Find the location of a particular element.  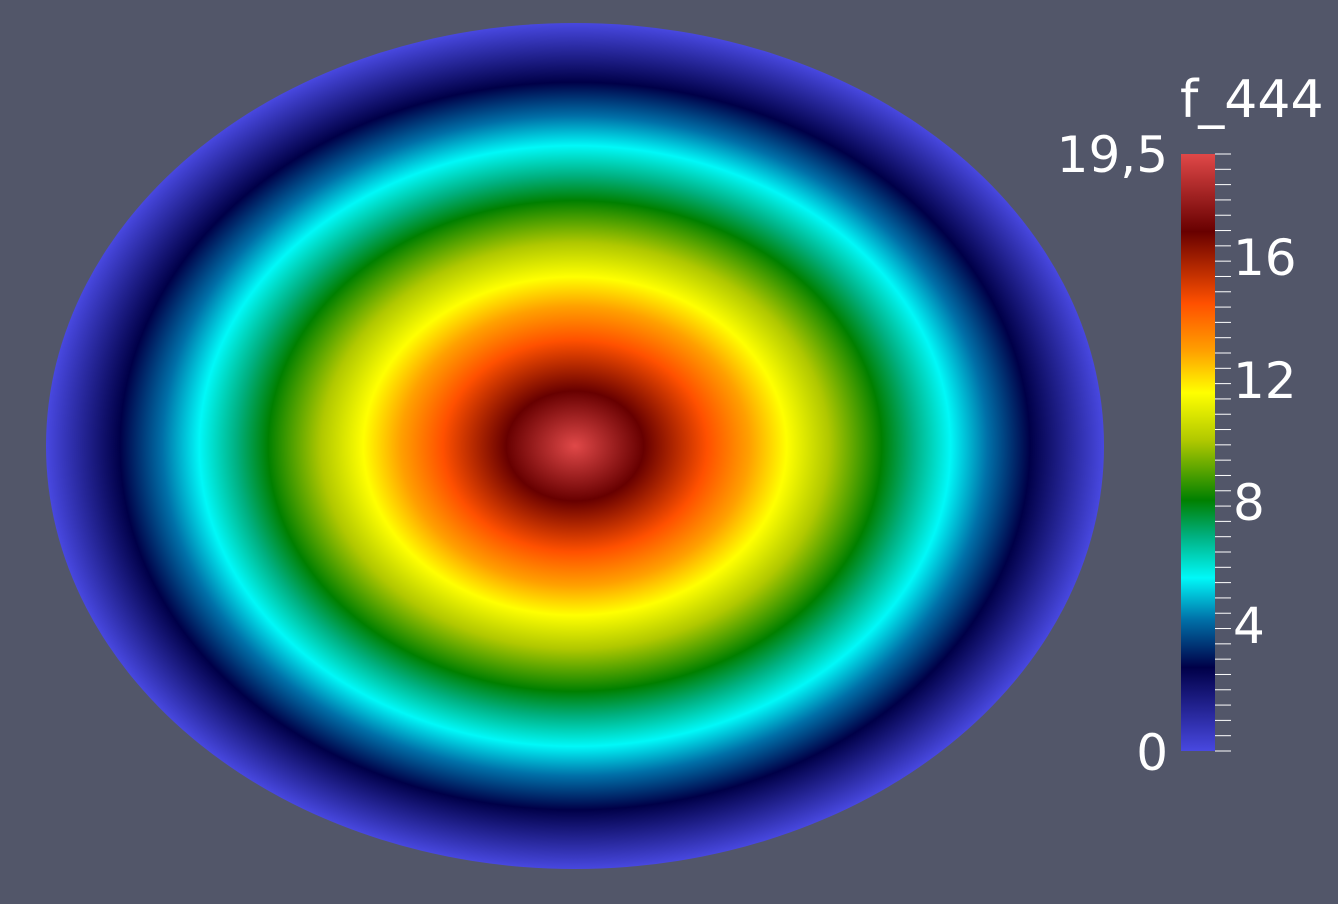

color-legend is located at coordinates (1206, 452).